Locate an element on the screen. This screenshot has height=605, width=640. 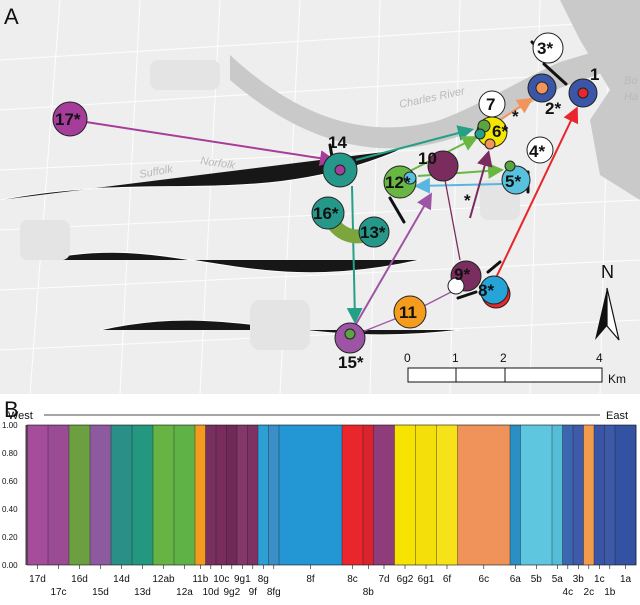
ancestry-block-10c is located at coordinates (221, 495).